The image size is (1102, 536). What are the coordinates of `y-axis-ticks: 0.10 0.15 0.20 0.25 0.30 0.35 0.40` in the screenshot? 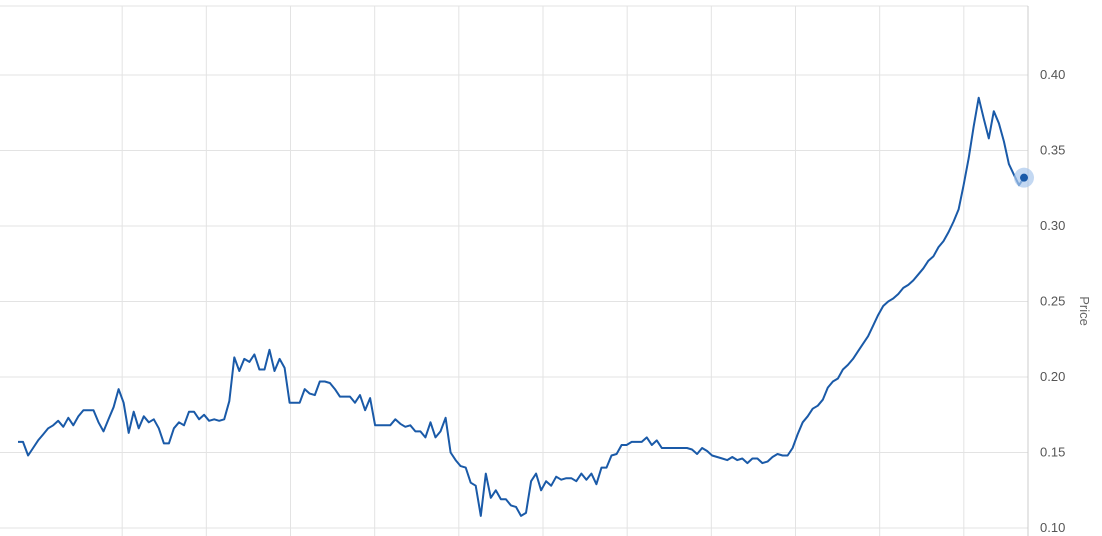 It's located at (1052, 301).